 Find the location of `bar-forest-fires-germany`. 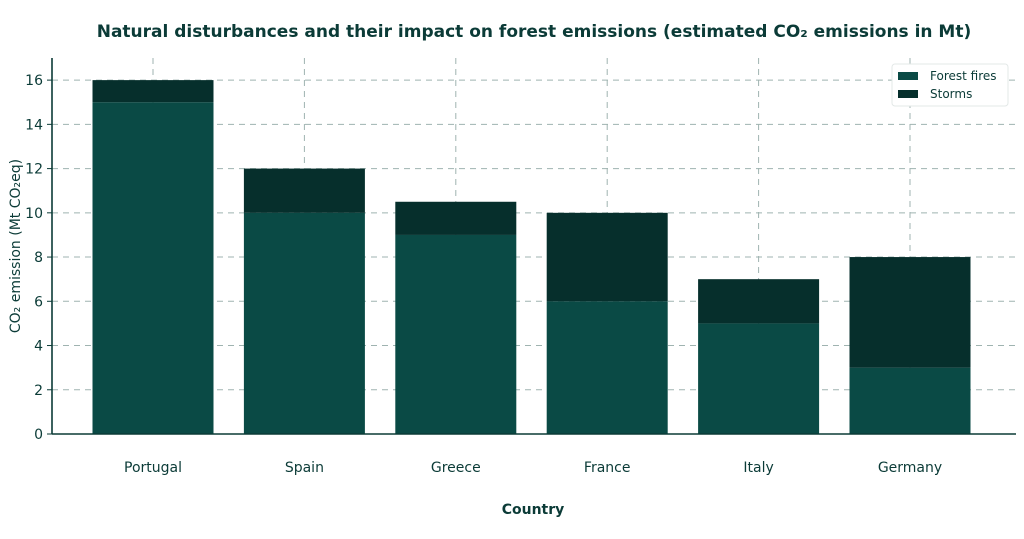

bar-forest-fires-germany is located at coordinates (910, 400).